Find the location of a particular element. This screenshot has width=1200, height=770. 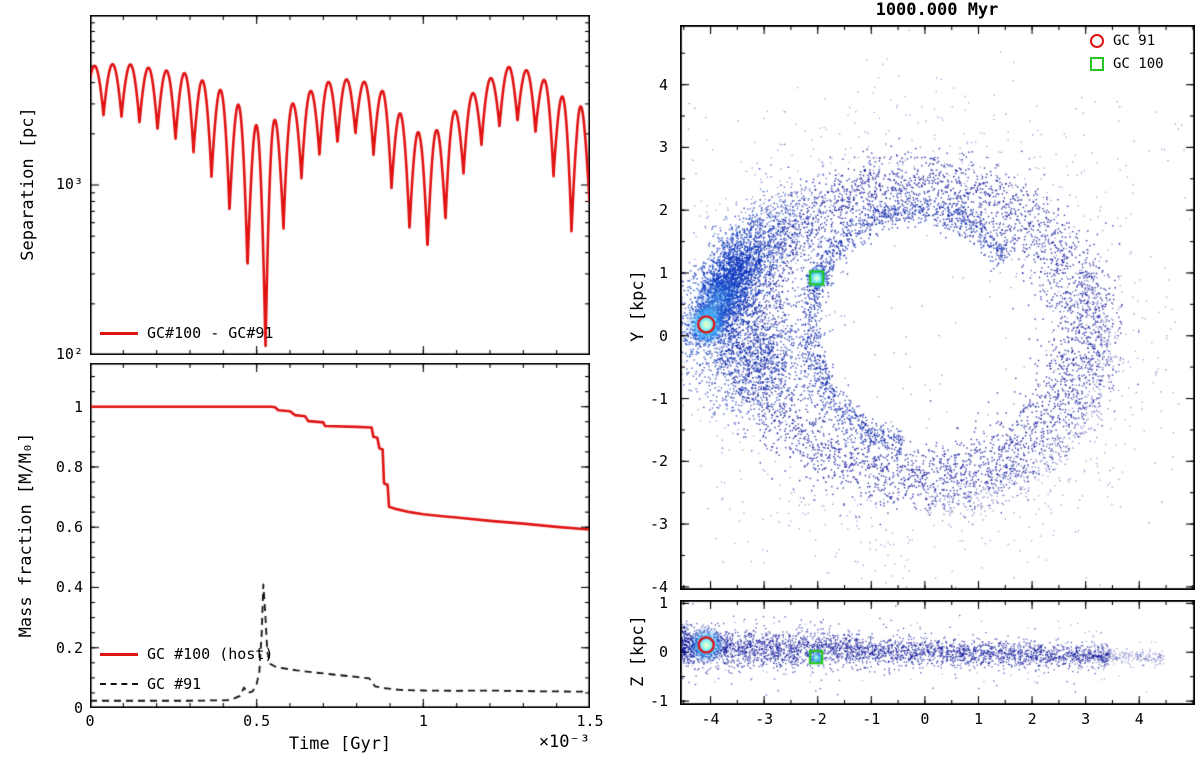

chart-title: 1000.000 Myr is located at coordinates (937, 10).